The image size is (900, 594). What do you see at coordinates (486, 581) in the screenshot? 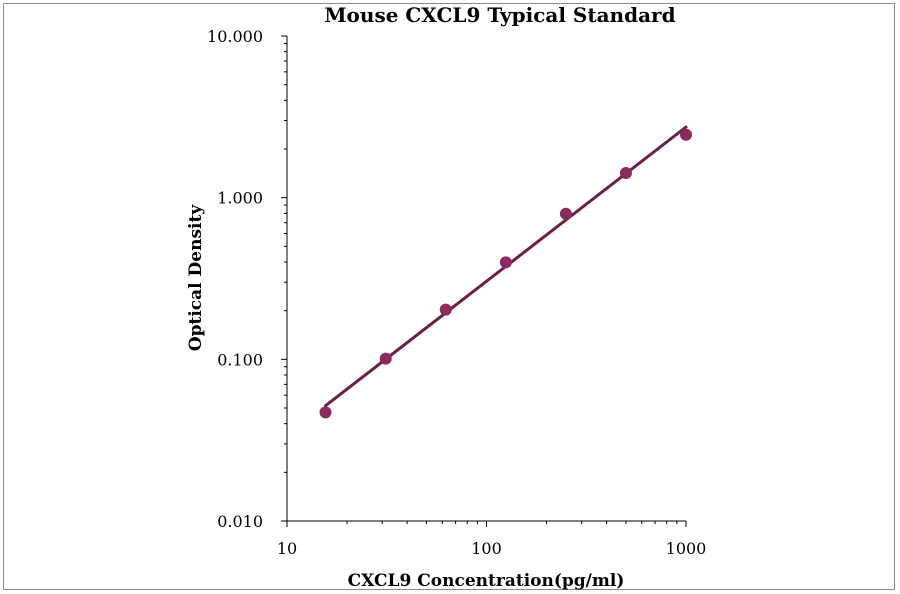
I see `x-axis-label: CXCL9 Concentration(pg/ml)` at bounding box center [486, 581].